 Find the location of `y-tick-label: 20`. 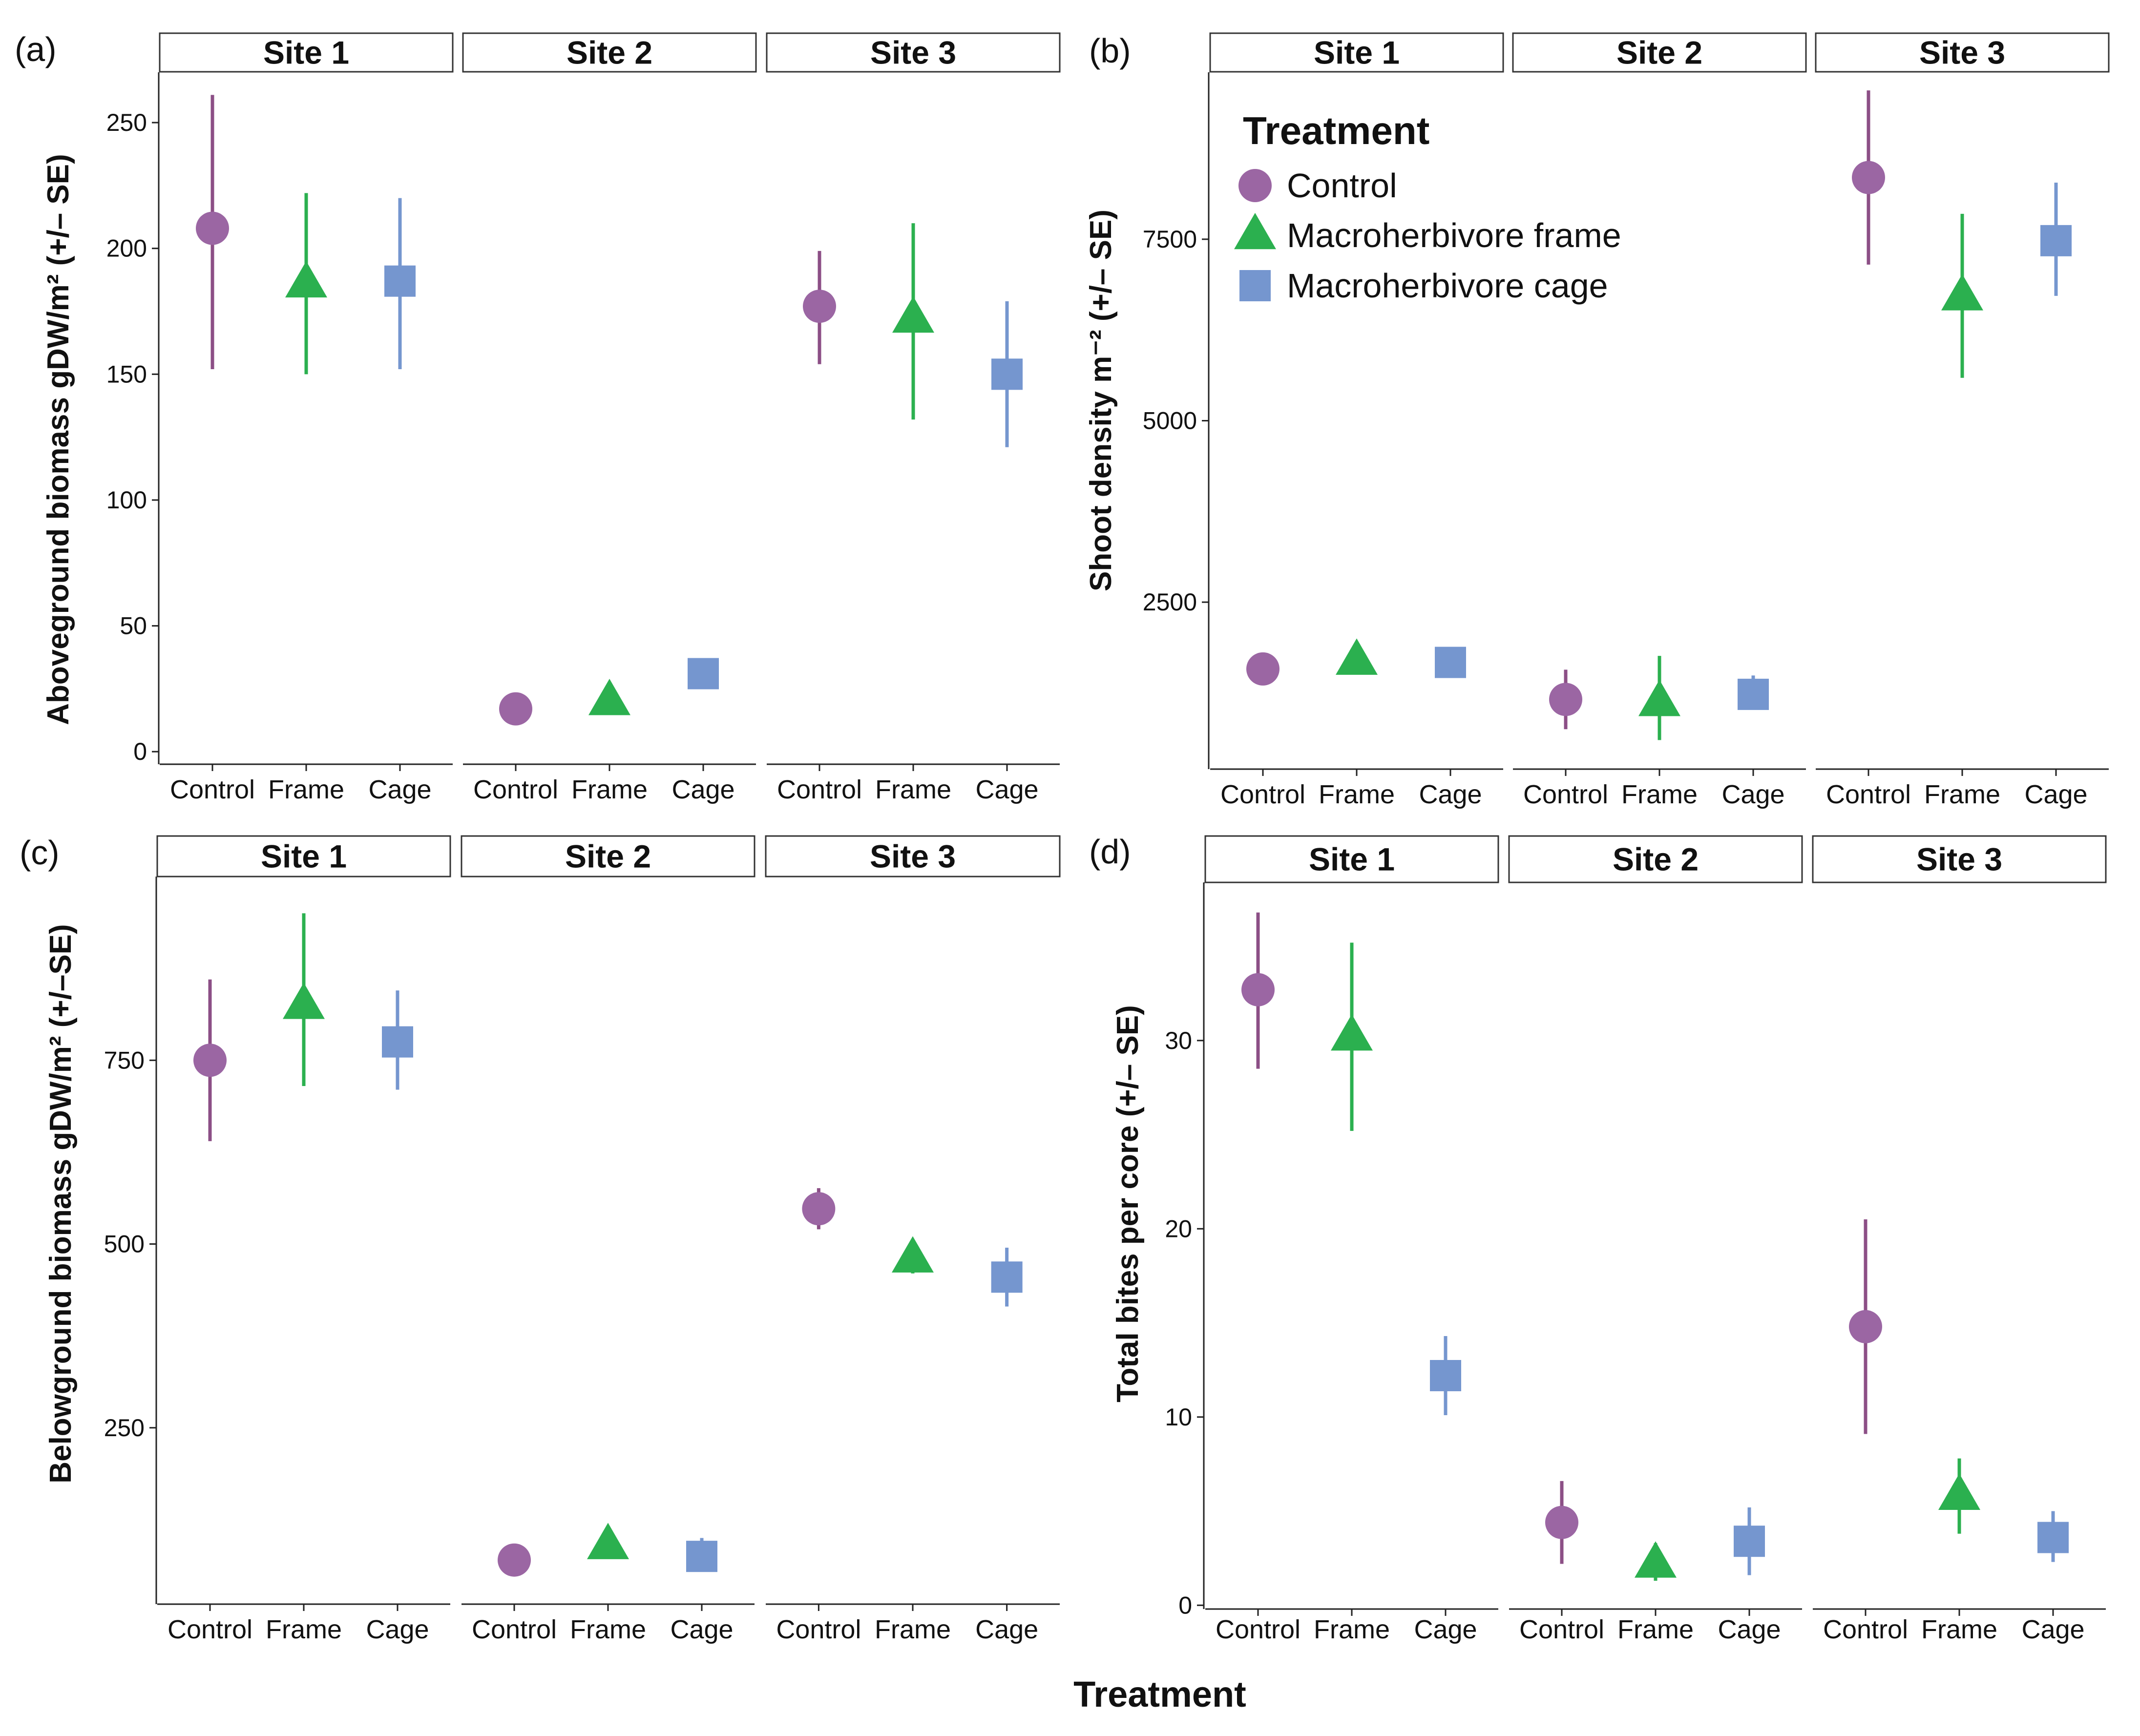

y-tick-label: 20 is located at coordinates (1178, 1228).